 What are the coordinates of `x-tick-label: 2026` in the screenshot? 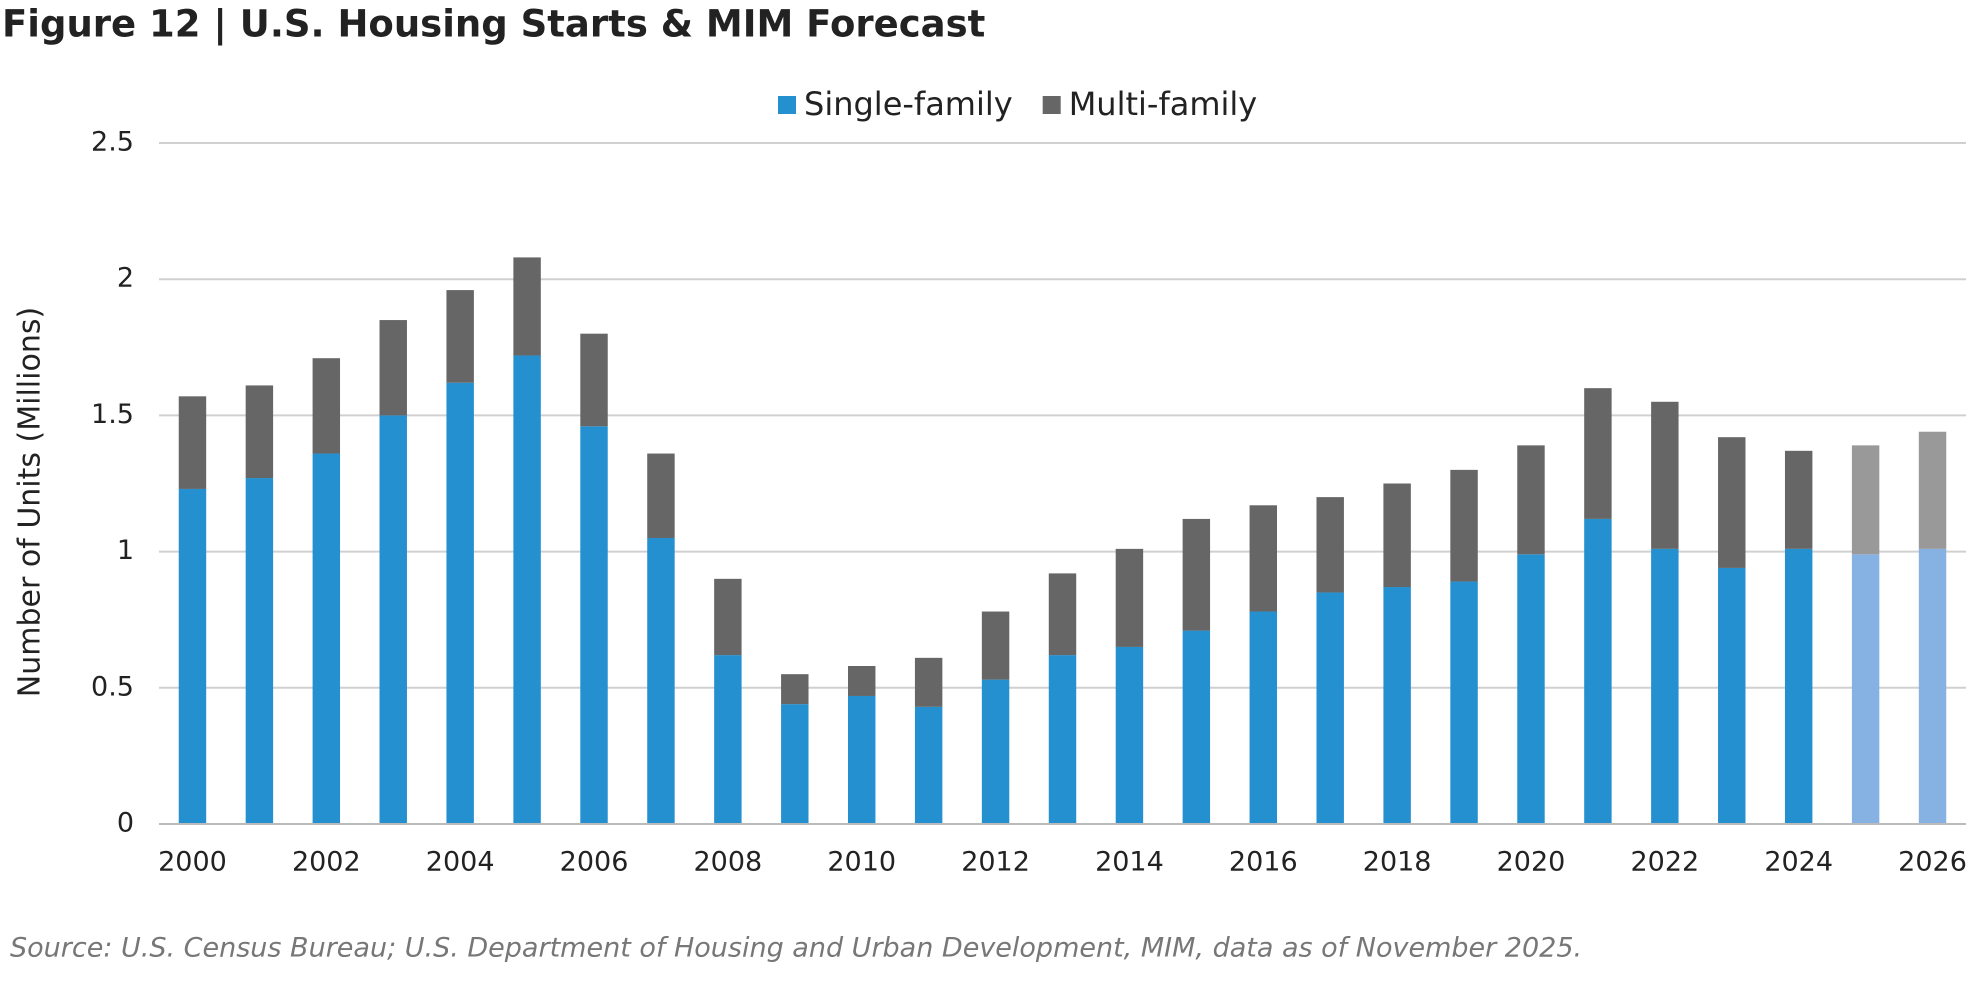 It's located at (1932, 862).